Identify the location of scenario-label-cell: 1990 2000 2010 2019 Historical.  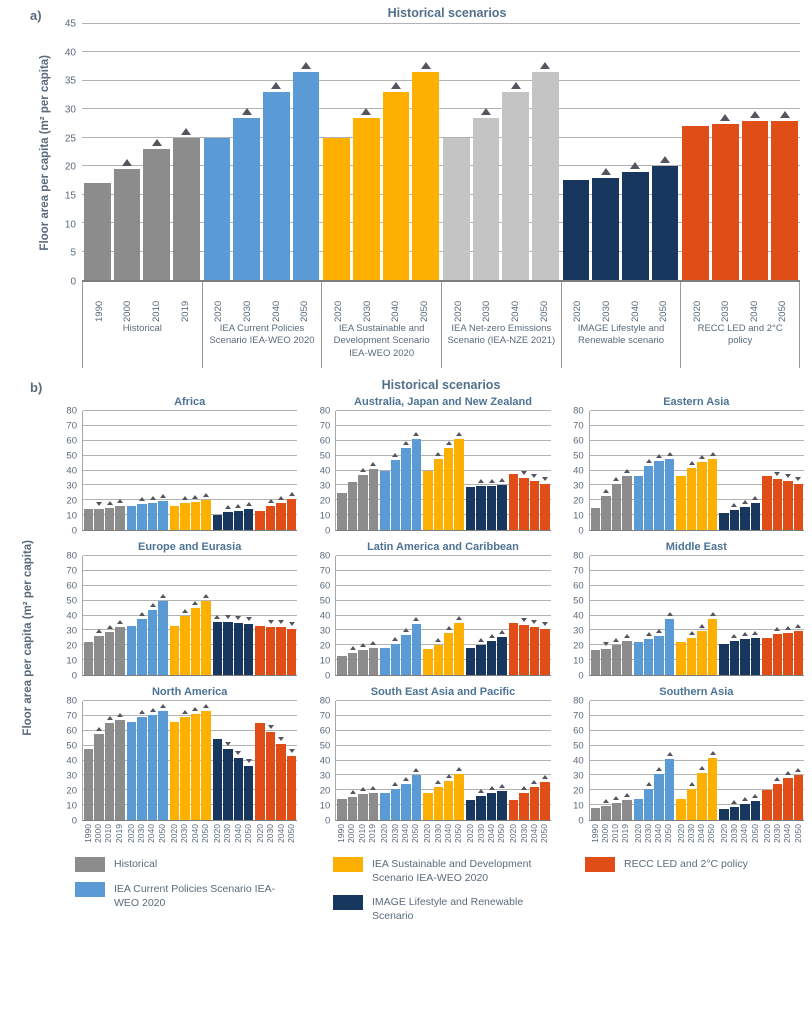
(142, 325).